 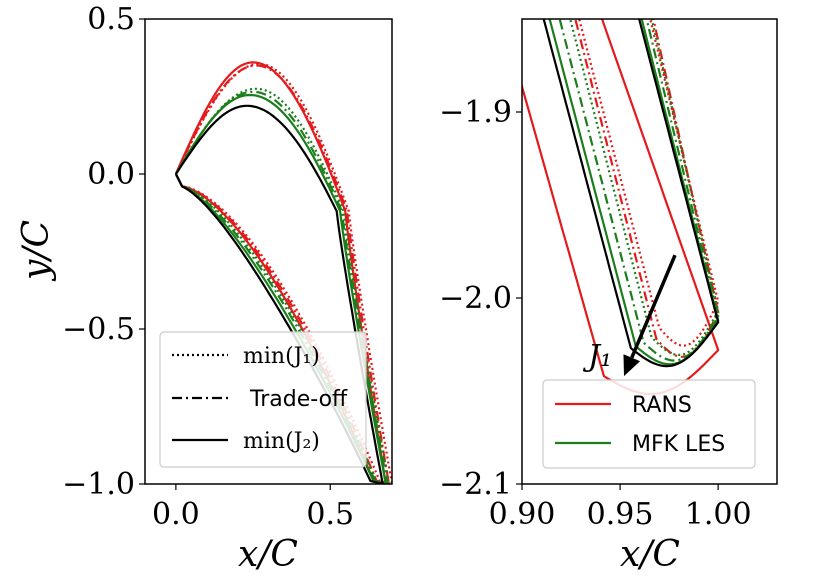 I want to click on right-ytick-label: −2.0, so click(x=475, y=298).